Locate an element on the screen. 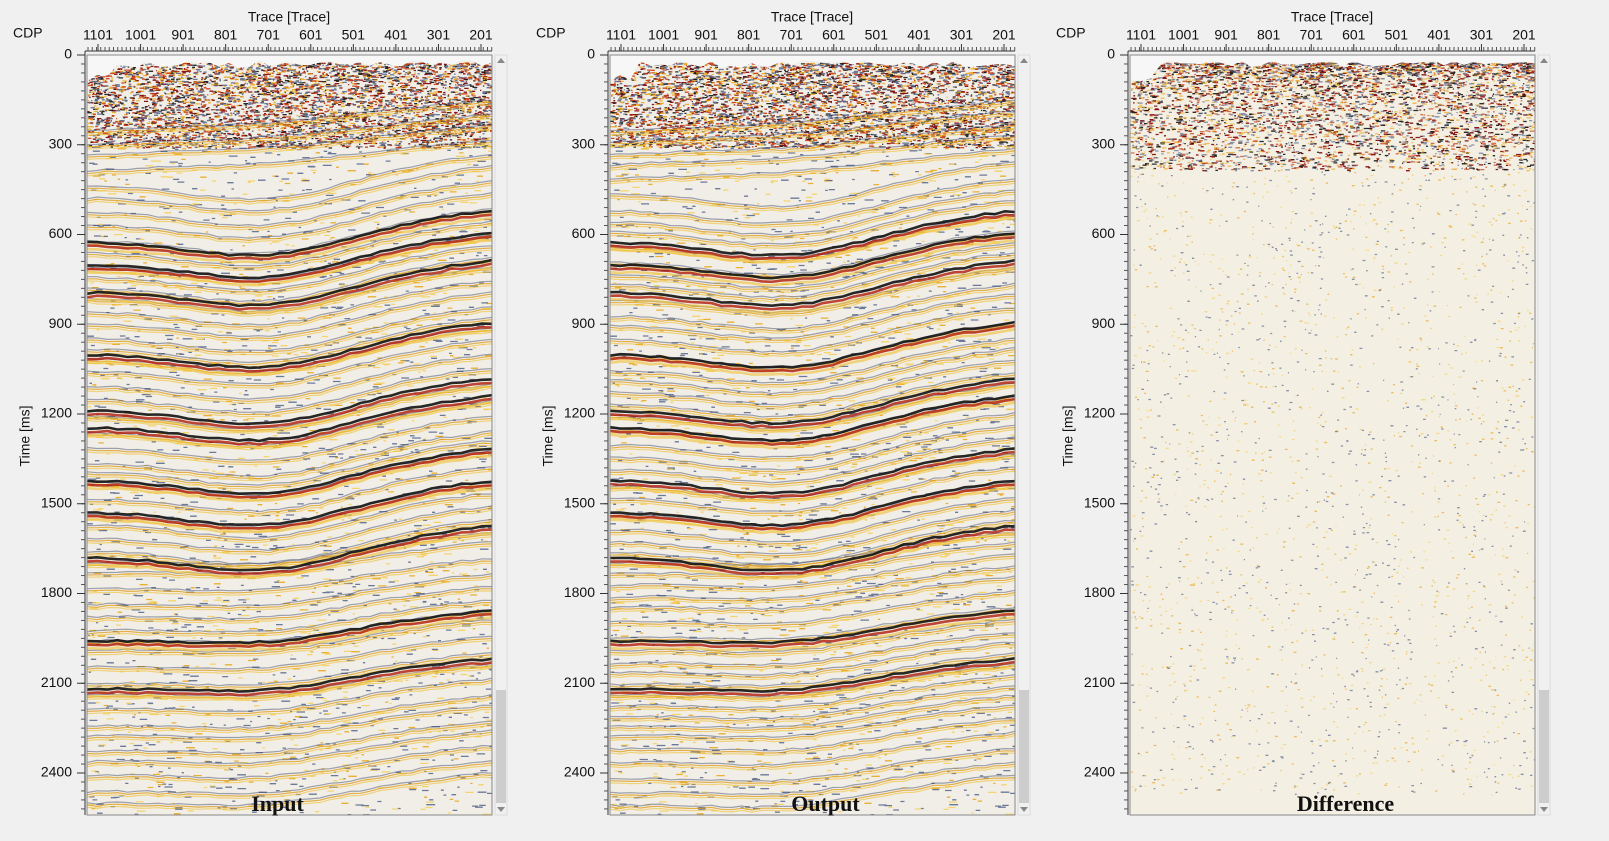  x-axis-title: Trace [Trace] is located at coordinates (289, 17).